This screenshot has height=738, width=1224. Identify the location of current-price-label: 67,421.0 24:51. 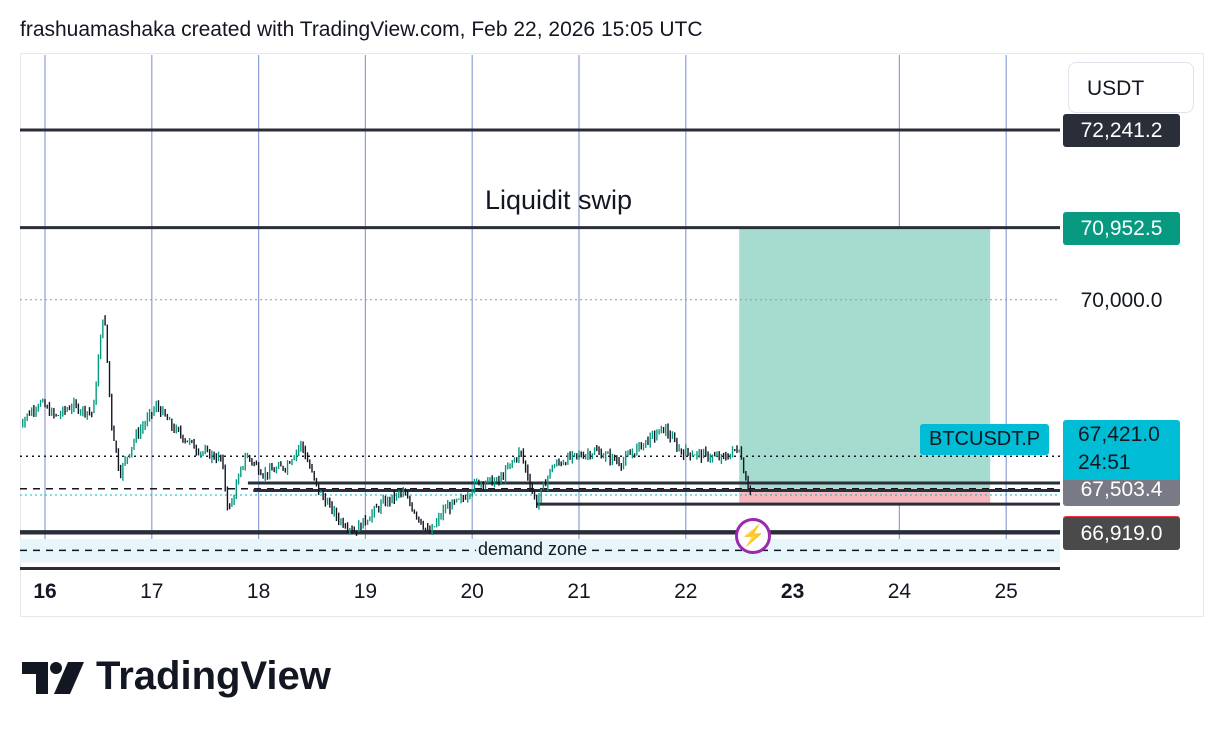
(1121, 450).